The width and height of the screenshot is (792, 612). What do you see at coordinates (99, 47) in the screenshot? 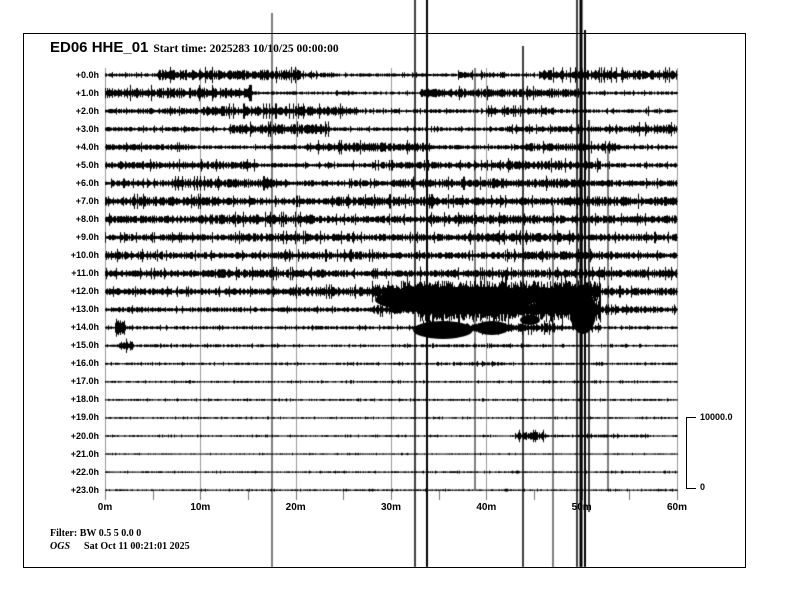
I see `station-channel-label: ED06 HHE_01` at bounding box center [99, 47].